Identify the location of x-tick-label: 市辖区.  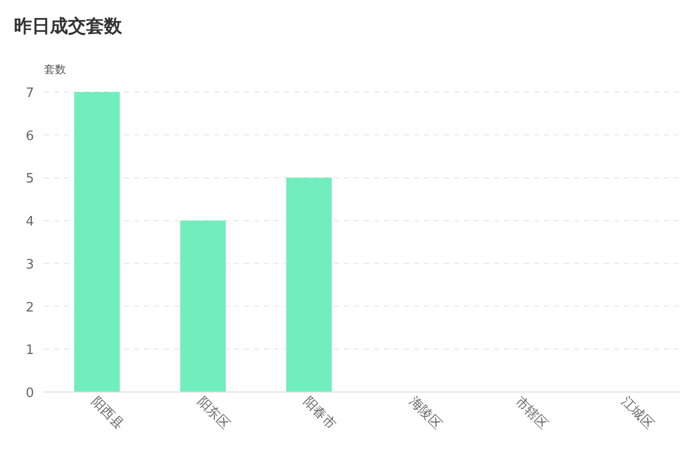
(531, 413).